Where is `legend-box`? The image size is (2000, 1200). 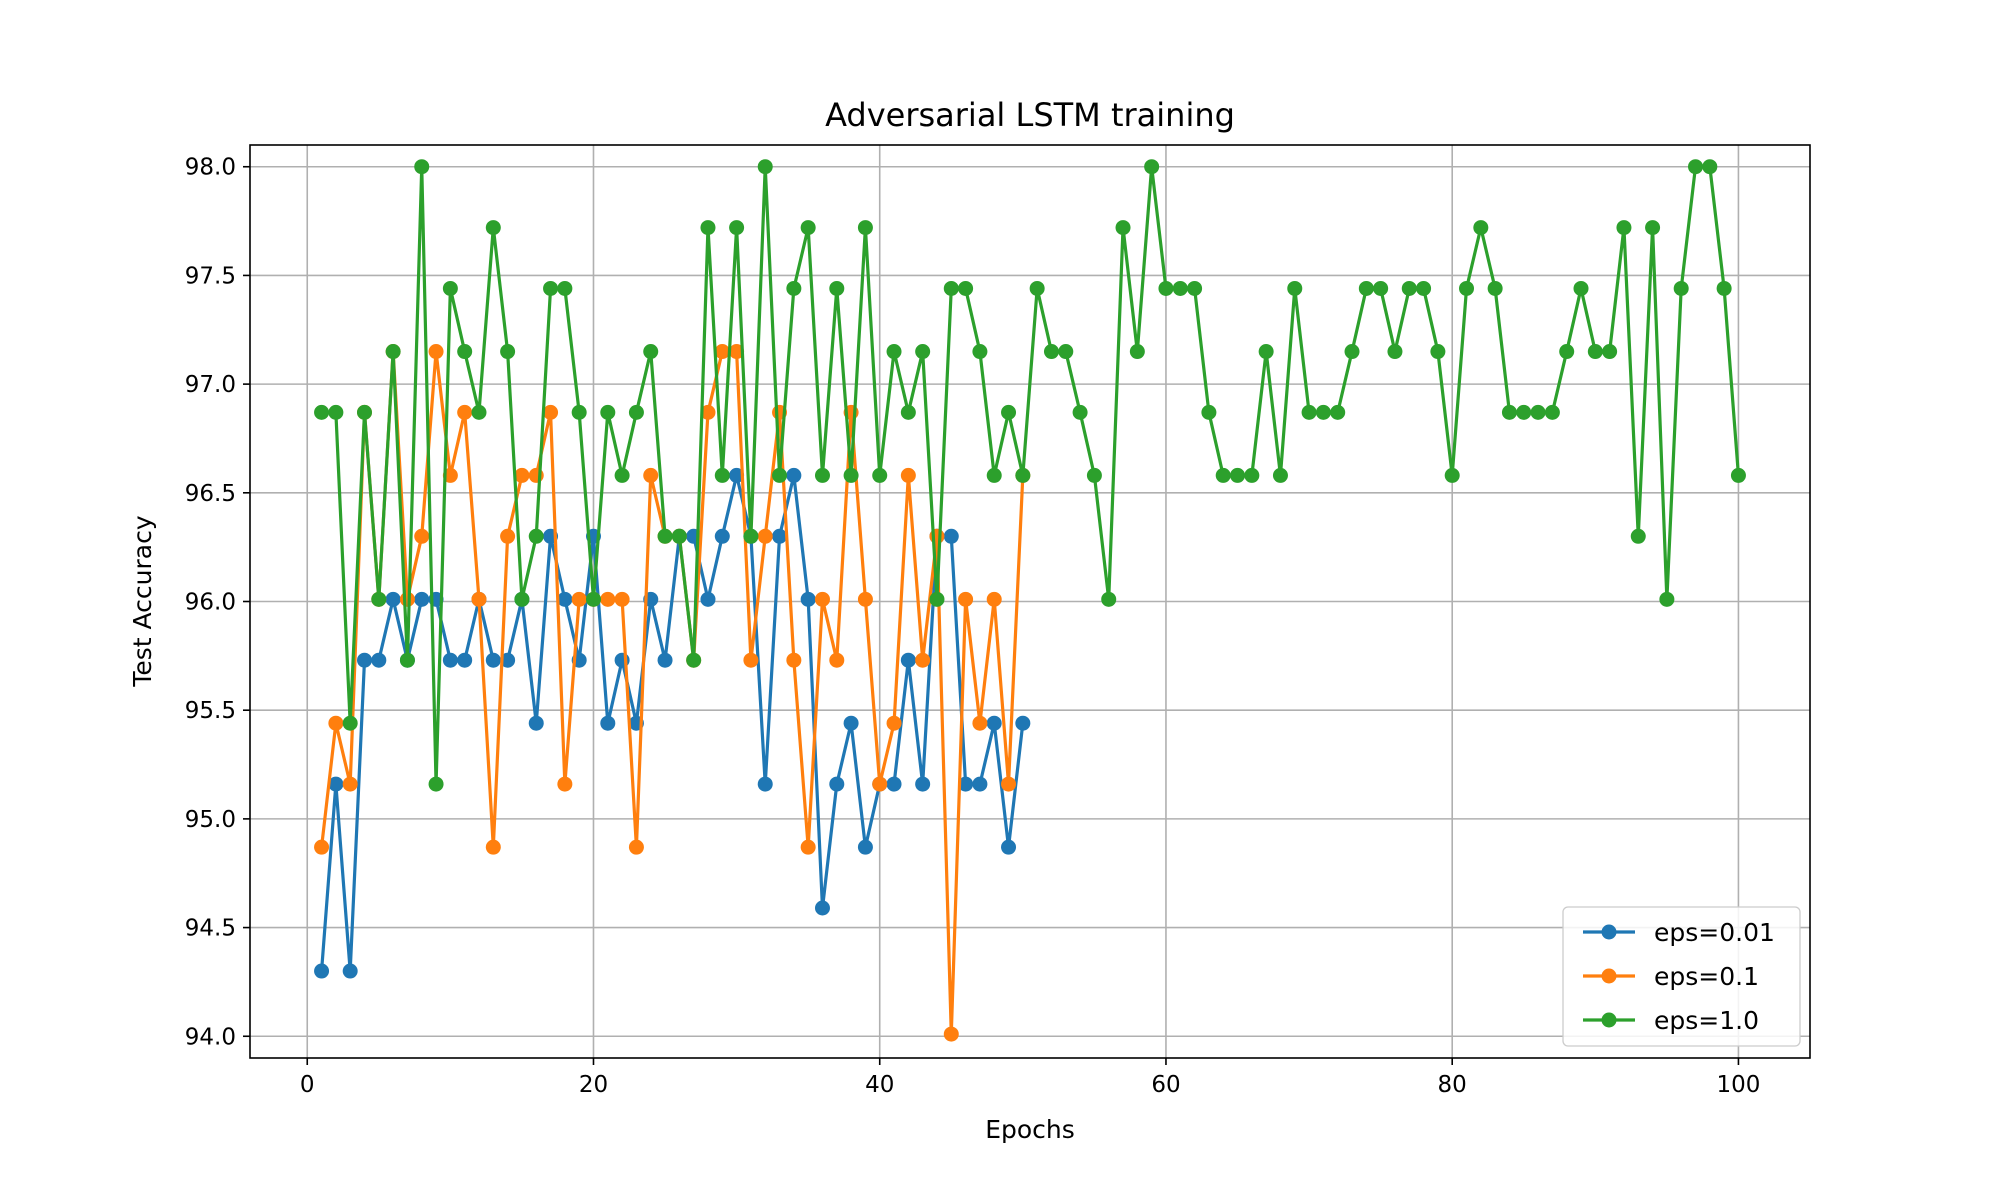 legend-box is located at coordinates (1681, 976).